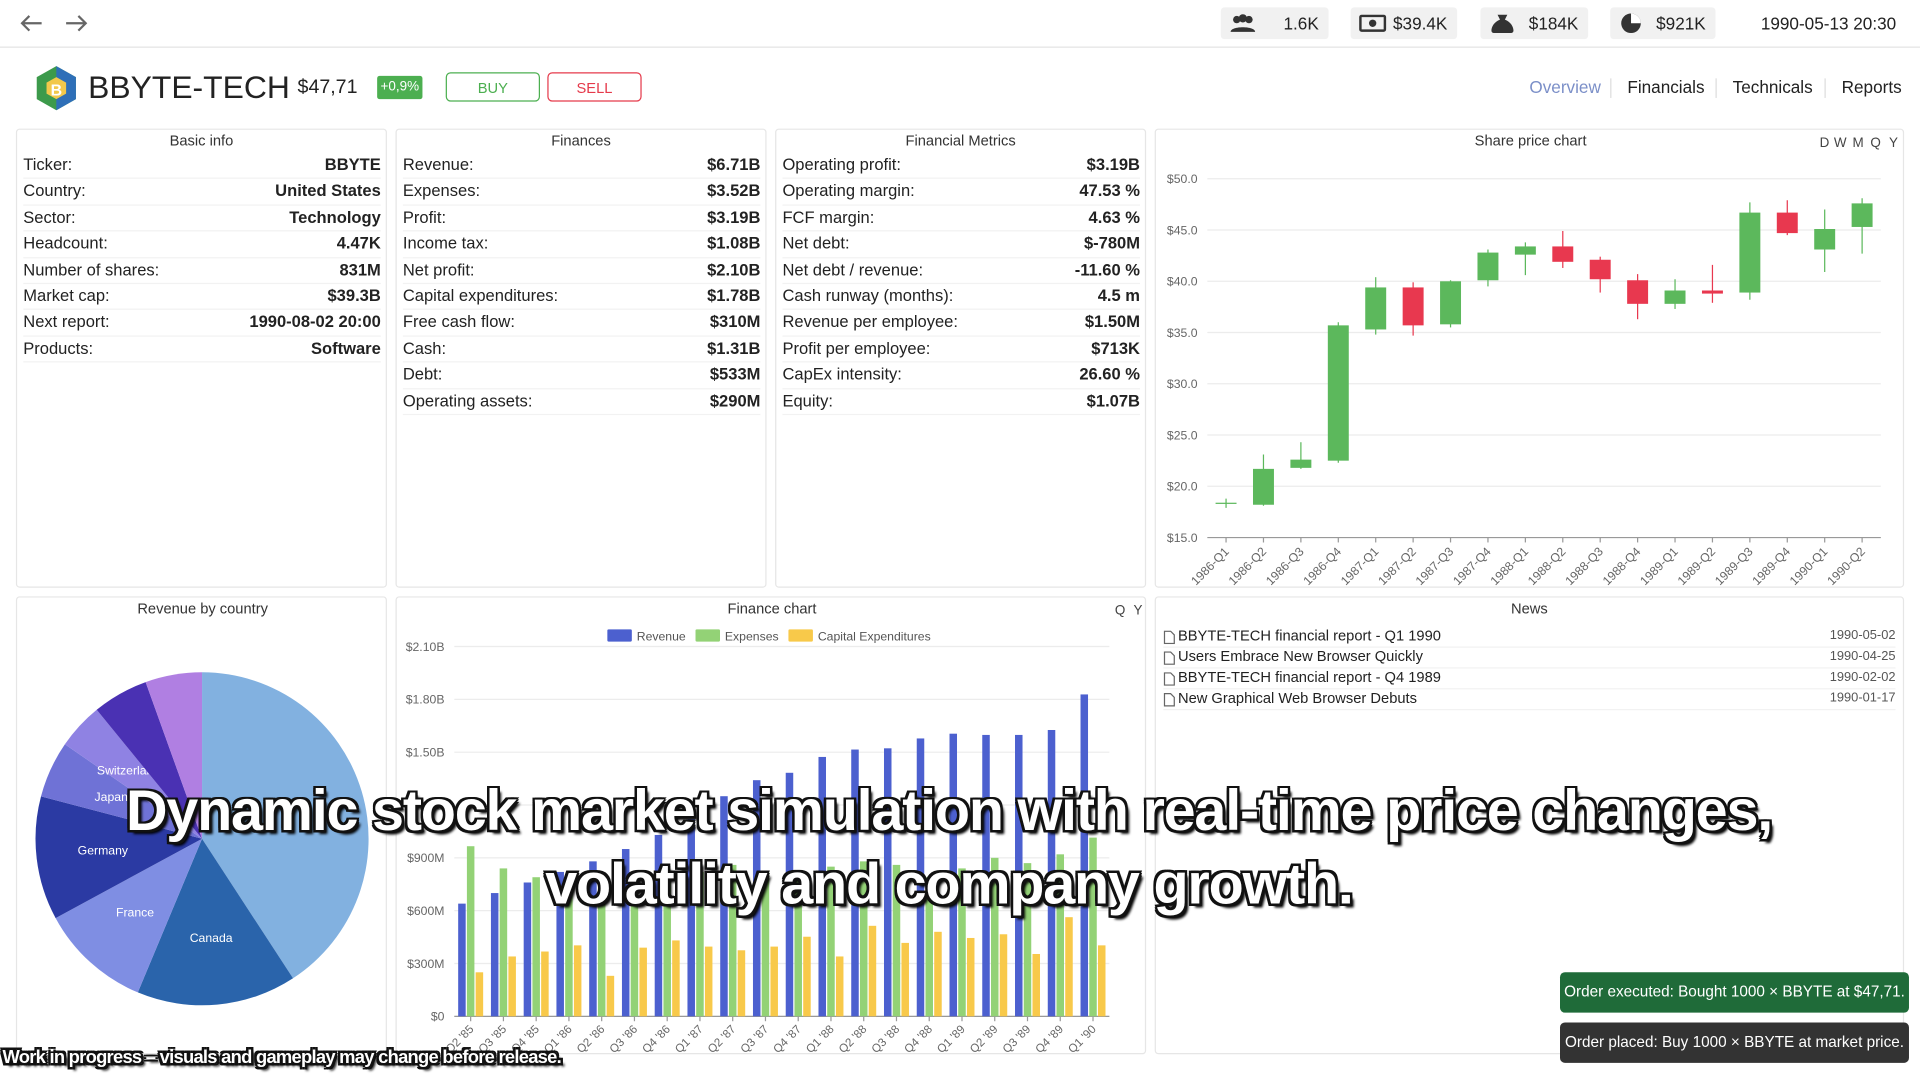 The image size is (1920, 1080). What do you see at coordinates (467, 400) in the screenshot?
I see `info-label: Operating assets:` at bounding box center [467, 400].